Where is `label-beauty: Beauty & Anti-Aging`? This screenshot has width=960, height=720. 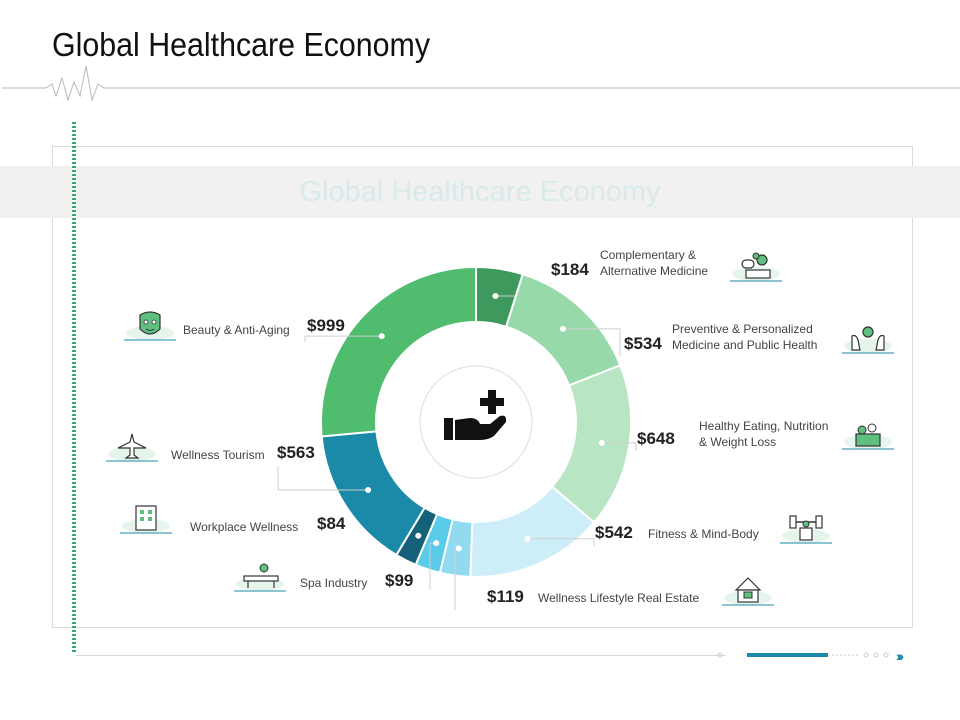 label-beauty: Beauty & Anti-Aging is located at coordinates (236, 330).